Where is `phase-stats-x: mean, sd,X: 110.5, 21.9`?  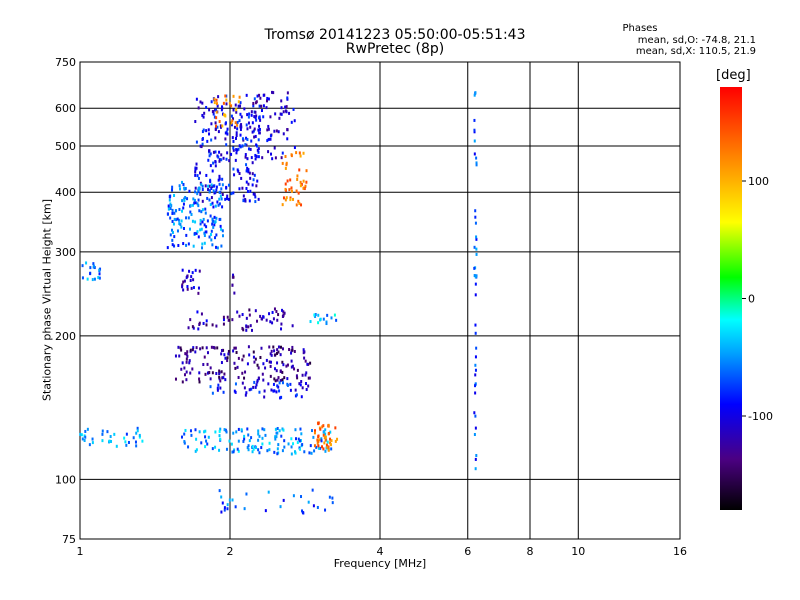
phase-stats-x: mean, sd,X: 110.5, 21.9 is located at coordinates (695, 51).